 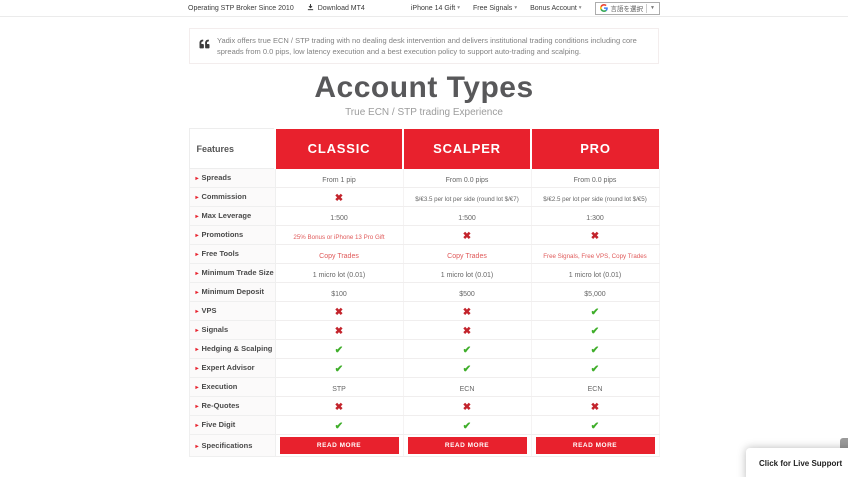 I want to click on table-row: ▸ Hedging & Scalping ✔ ✔ ✔, so click(x=424, y=349).